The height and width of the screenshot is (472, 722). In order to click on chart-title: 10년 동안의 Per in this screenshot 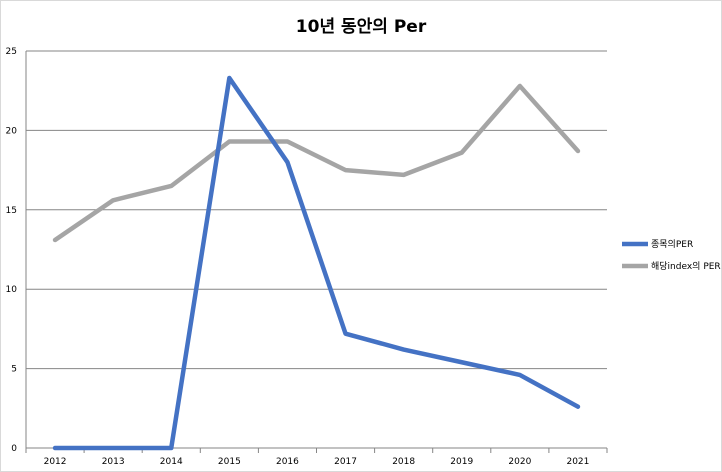, I will do `click(361, 27)`.